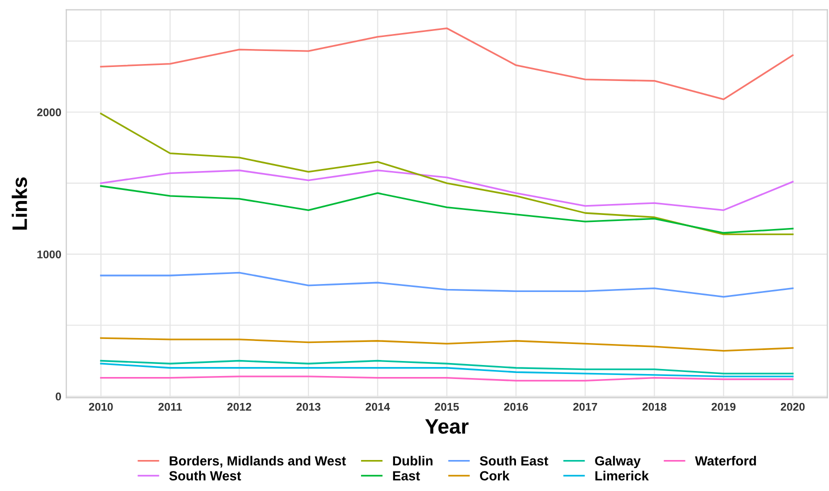  What do you see at coordinates (378, 406) in the screenshot?
I see `x-tick-label: 2014` at bounding box center [378, 406].